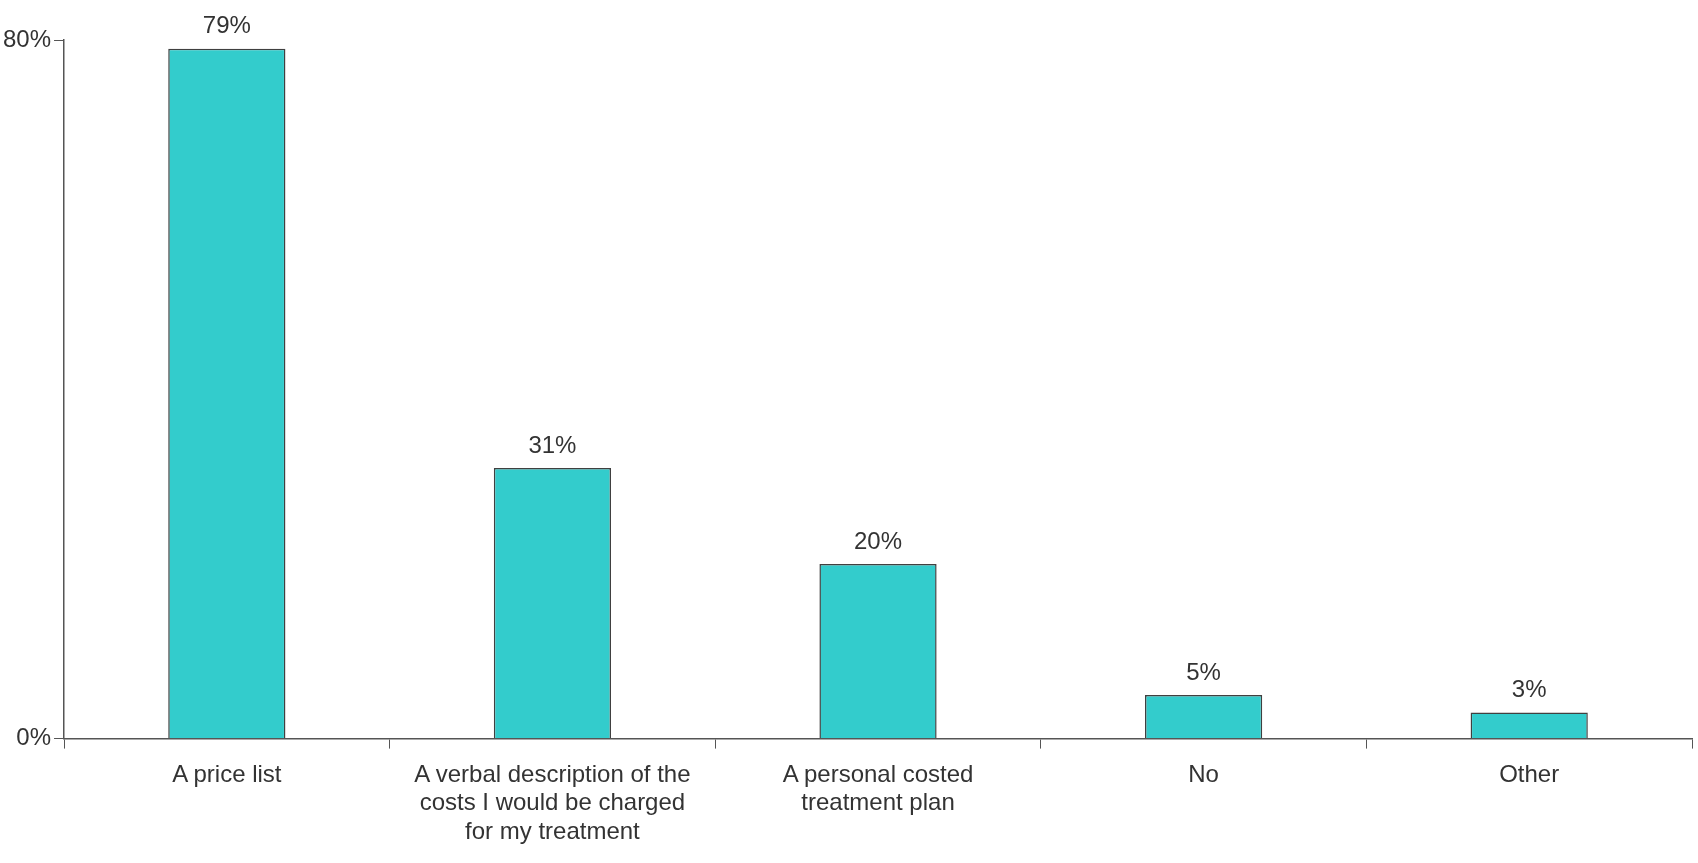  Describe the element at coordinates (27, 38) in the screenshot. I see `y-tick-label: 80%` at that location.